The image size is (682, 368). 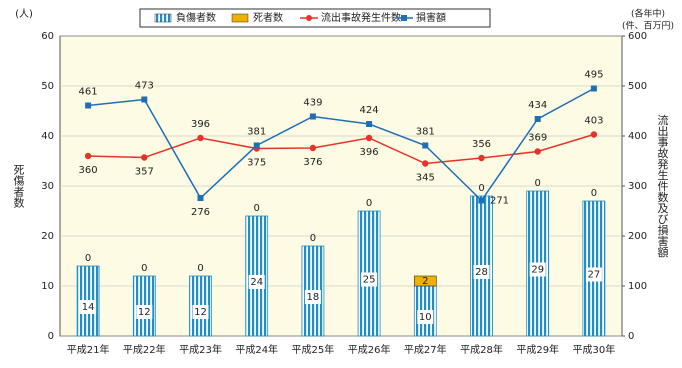 I want to click on y2-tick-label: 300, so click(x=637, y=186).